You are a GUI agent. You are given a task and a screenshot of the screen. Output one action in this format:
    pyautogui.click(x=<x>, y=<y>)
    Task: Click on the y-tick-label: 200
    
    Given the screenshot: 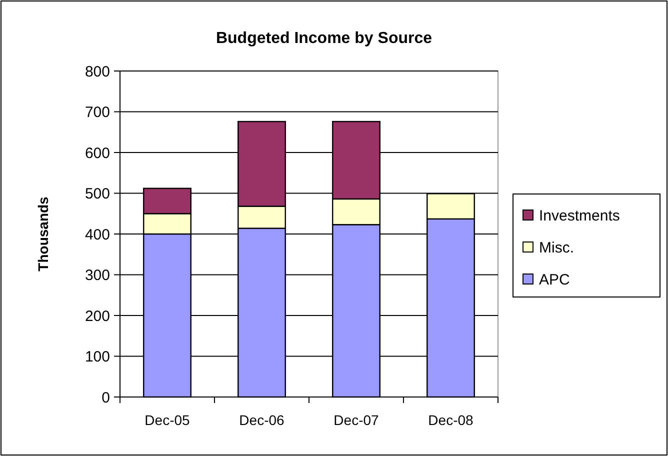 What is the action you would take?
    pyautogui.click(x=97, y=316)
    